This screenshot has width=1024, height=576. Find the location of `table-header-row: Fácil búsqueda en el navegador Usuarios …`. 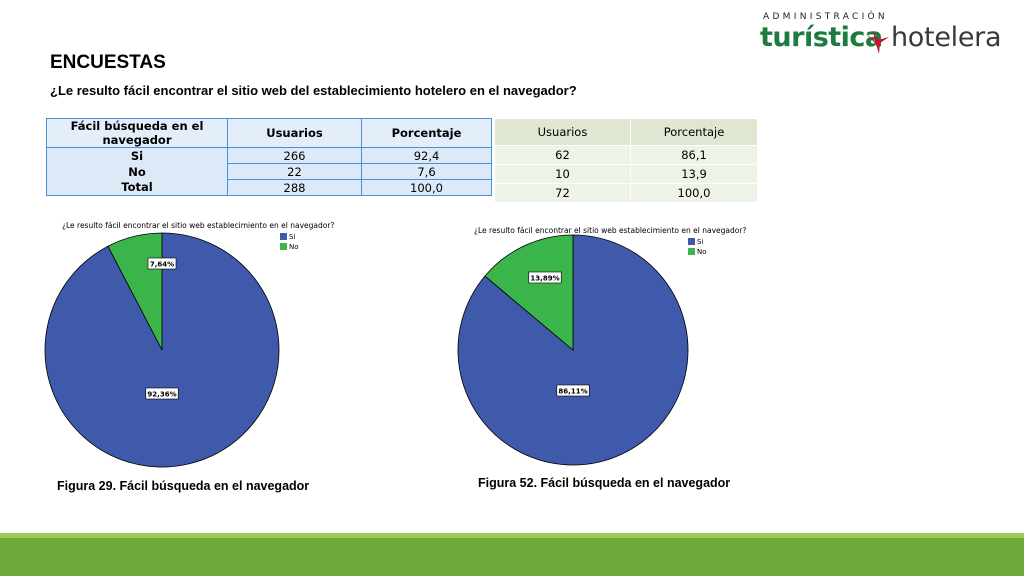

table-header-row: Fácil búsqueda en el navegador Usuarios … is located at coordinates (269, 133).